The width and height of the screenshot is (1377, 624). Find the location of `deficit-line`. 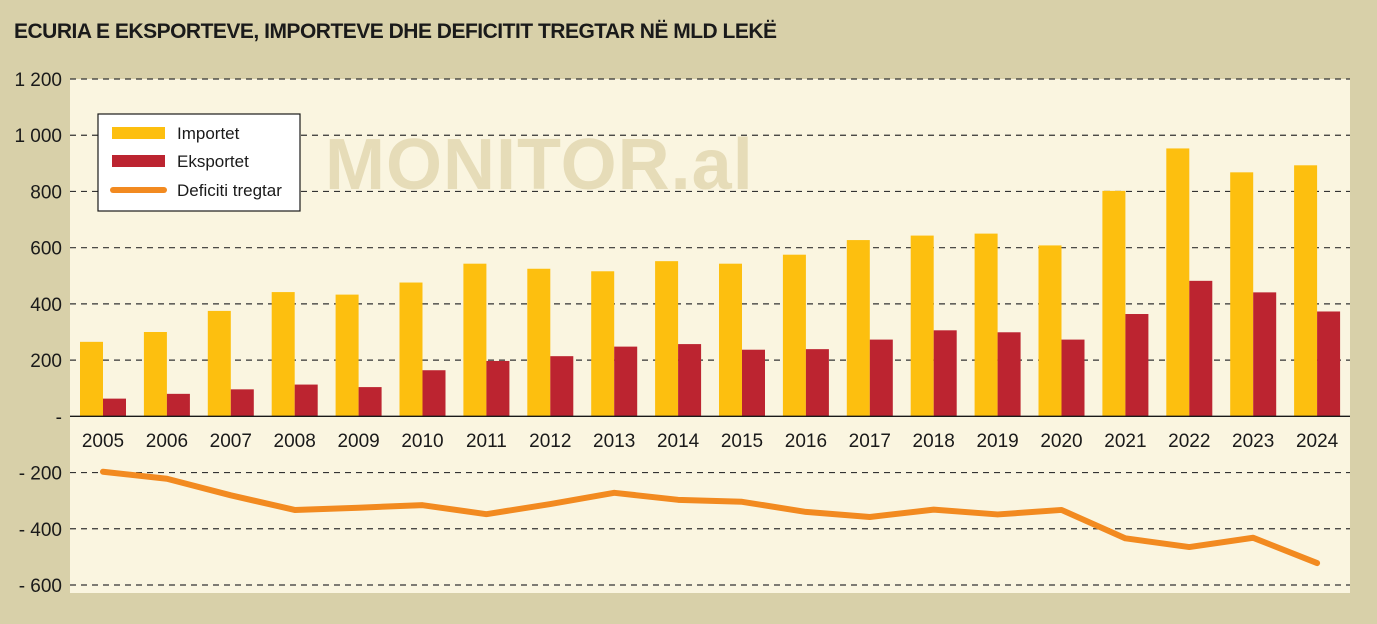

deficit-line is located at coordinates (710, 517).